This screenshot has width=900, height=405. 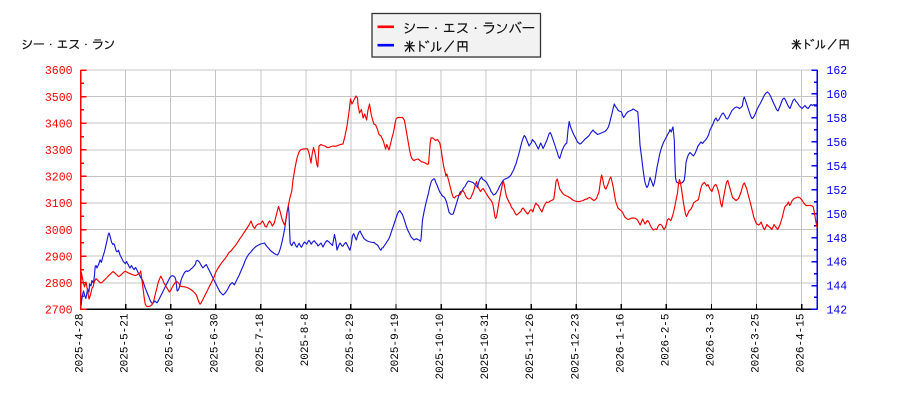 I want to click on svg-text: 150, so click(x=837, y=215).